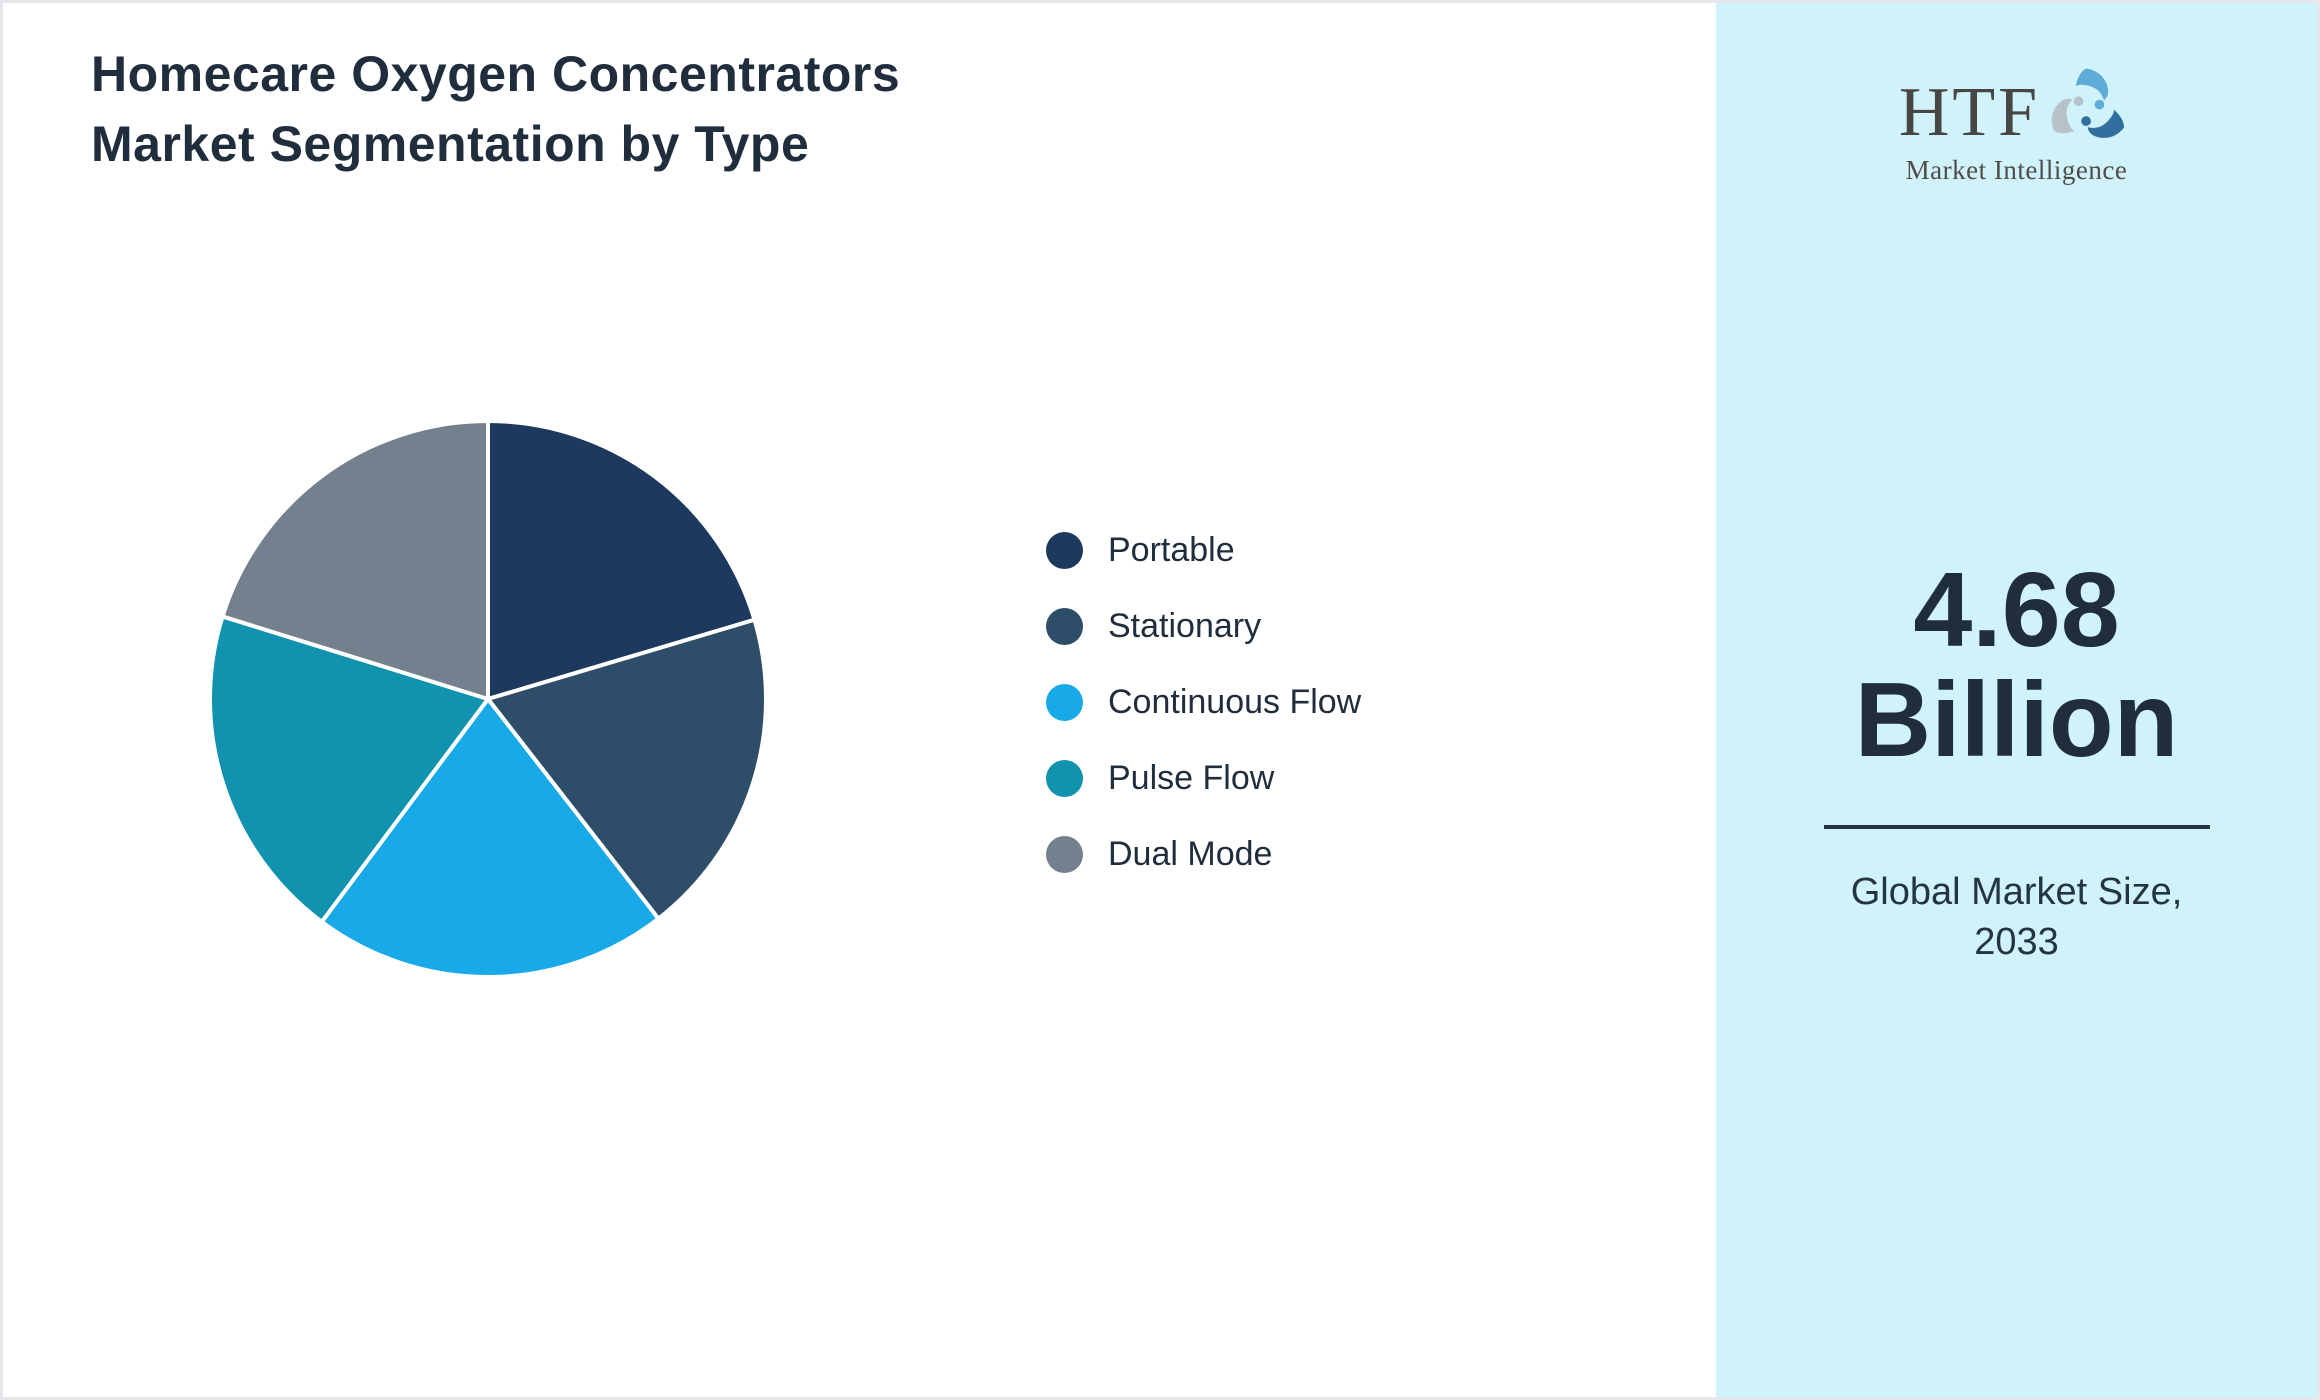  What do you see at coordinates (2016, 720) in the screenshot?
I see `market-size-value-line2: Billion` at bounding box center [2016, 720].